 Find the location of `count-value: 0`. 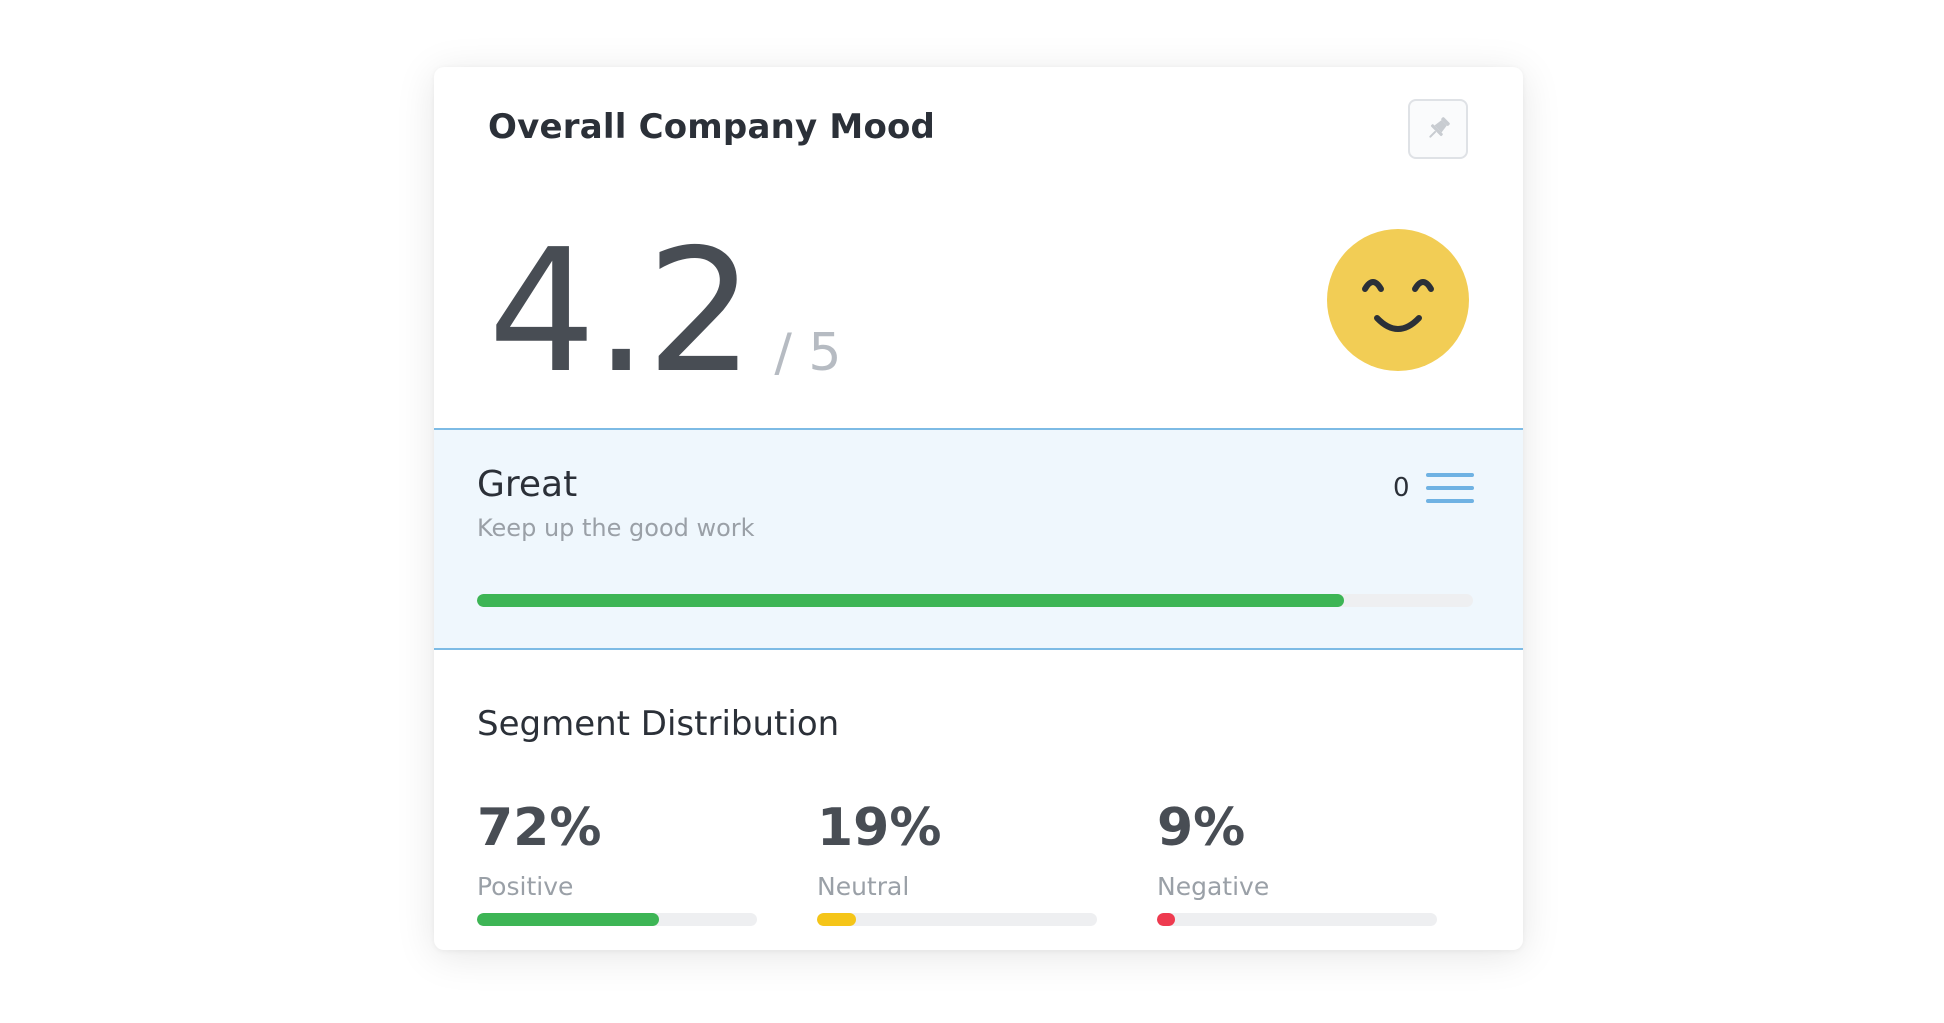

count-value: 0 is located at coordinates (1401, 488).